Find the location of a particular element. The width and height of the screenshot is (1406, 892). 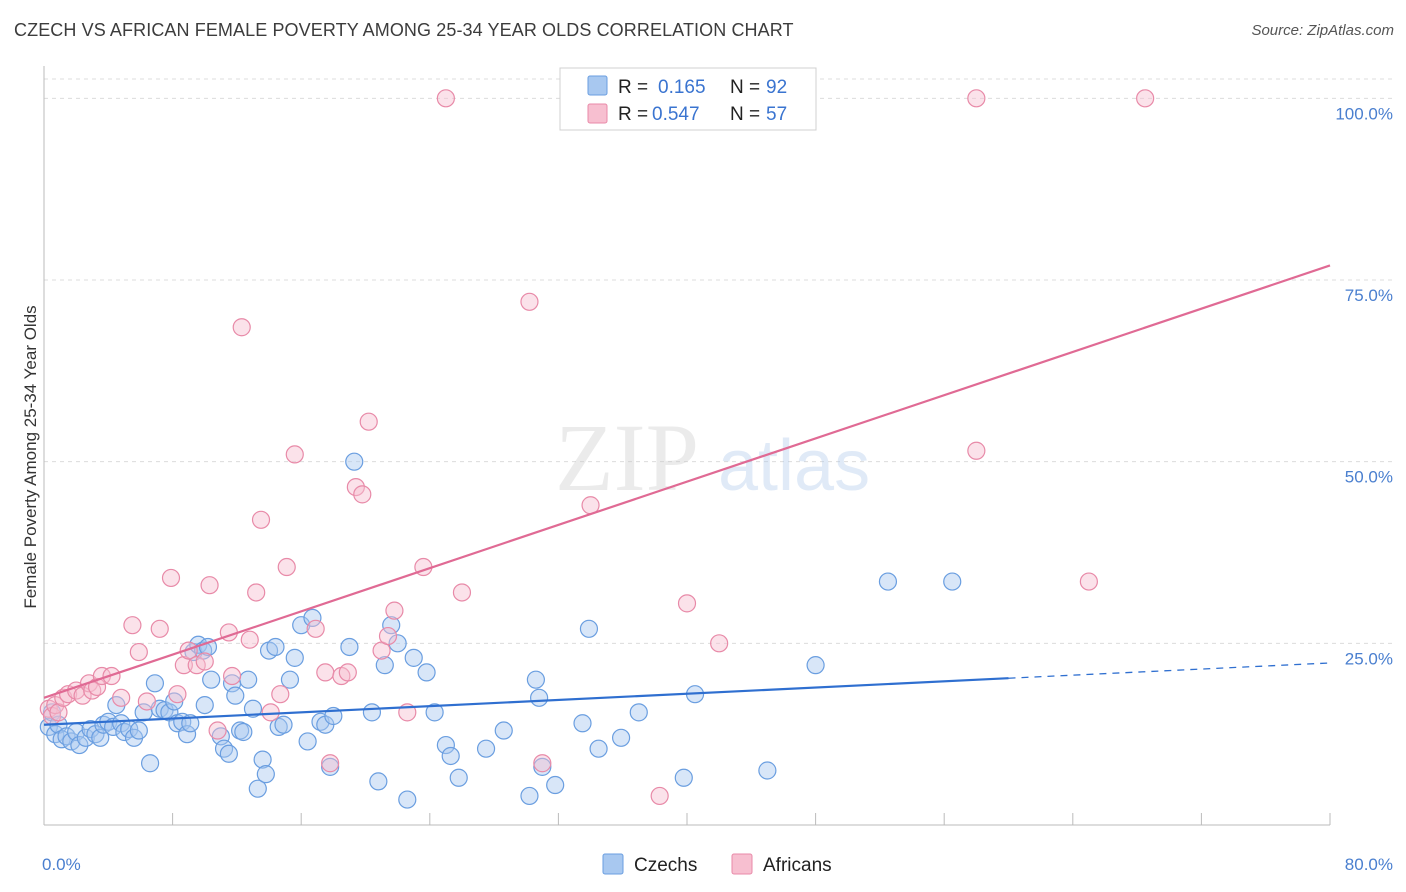

x-tick-label-min: 0.0% is located at coordinates (61, 864).